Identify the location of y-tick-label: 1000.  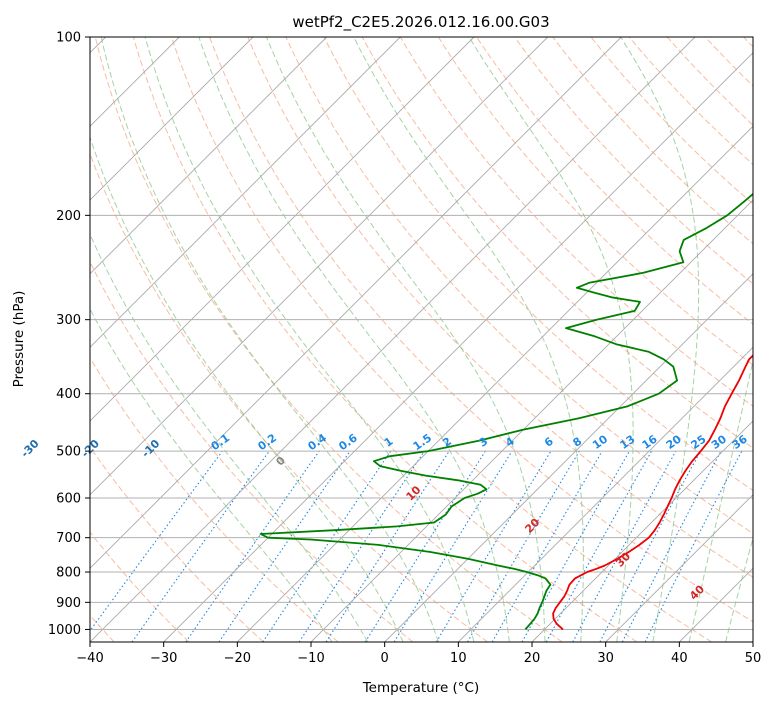
(64, 630).